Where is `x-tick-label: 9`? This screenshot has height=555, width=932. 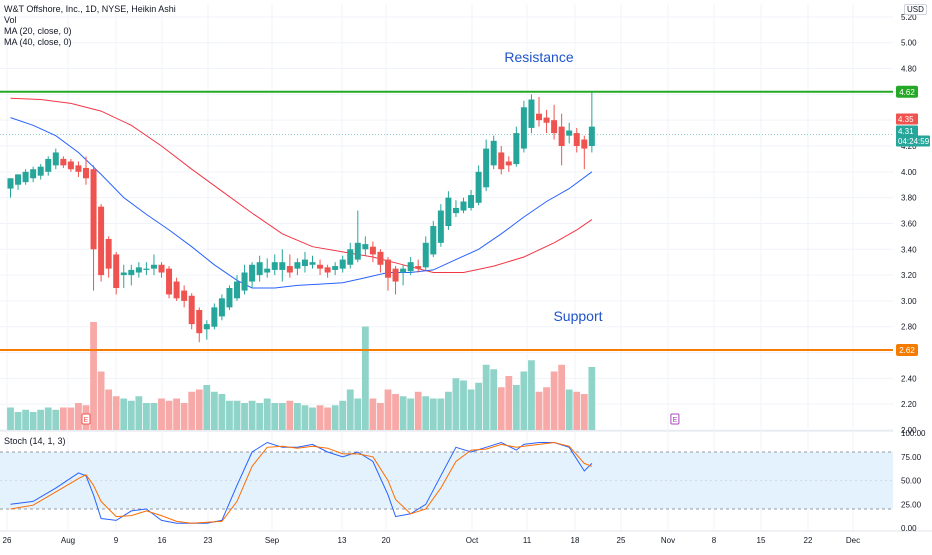 x-tick-label: 9 is located at coordinates (116, 540).